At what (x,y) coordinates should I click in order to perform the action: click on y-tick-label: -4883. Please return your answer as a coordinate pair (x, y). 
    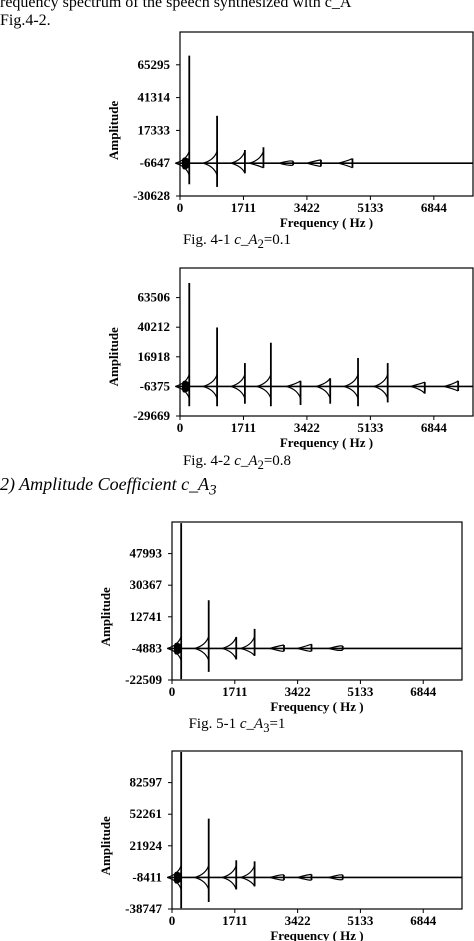
    Looking at the image, I should click on (147, 647).